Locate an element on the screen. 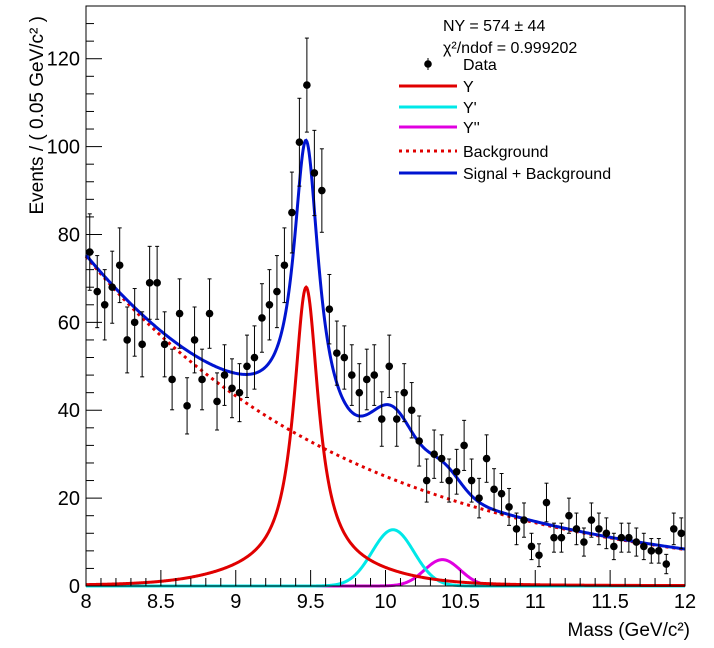 The height and width of the screenshot is (648, 714). x-tick-label: 8.5 is located at coordinates (161, 602).